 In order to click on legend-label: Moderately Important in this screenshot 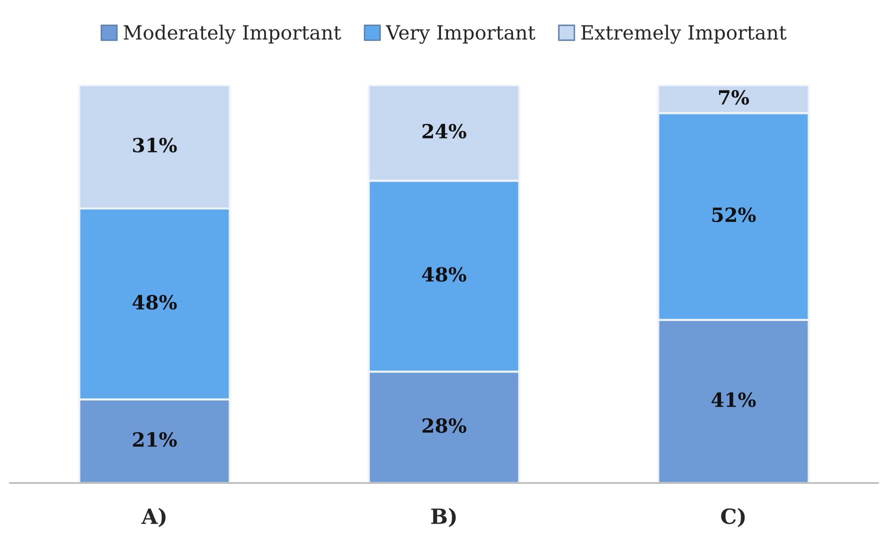, I will do `click(233, 34)`.